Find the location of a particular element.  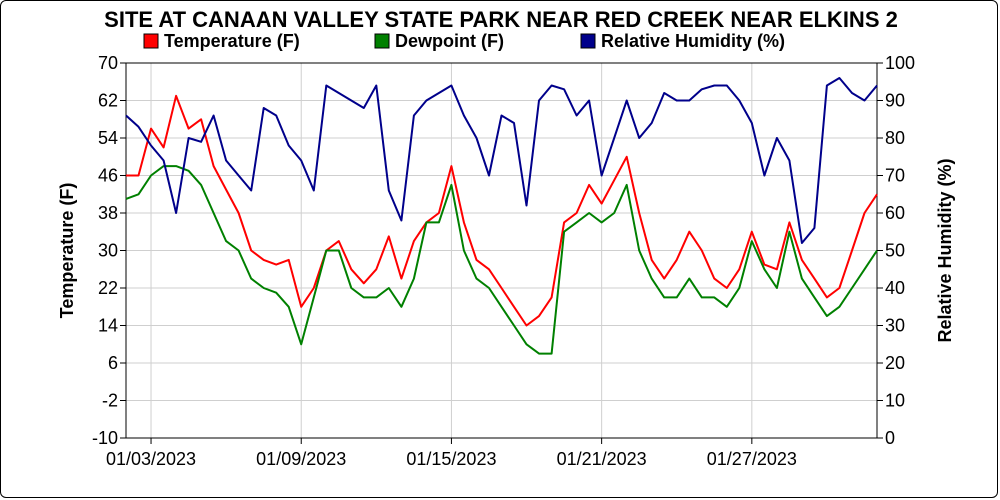

y-tick-label-left: 70 is located at coordinates (108, 63).